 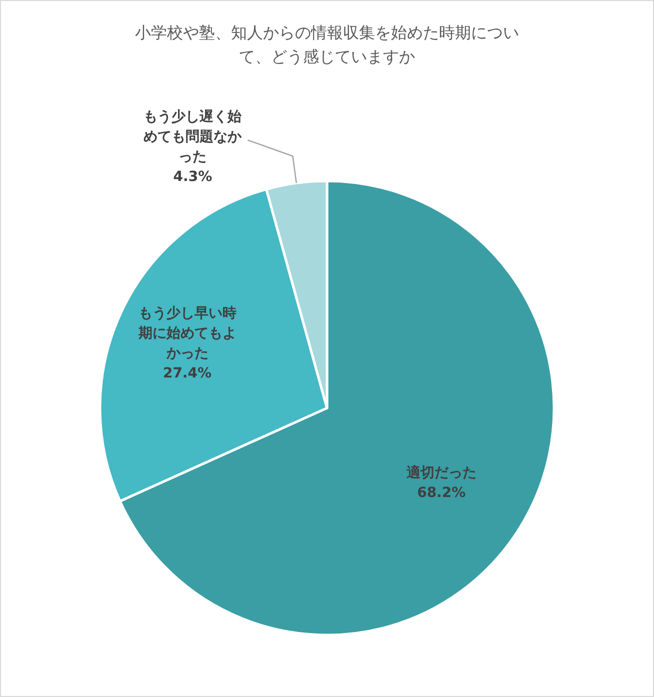 I want to click on data-label: 68.2%, so click(x=441, y=492).